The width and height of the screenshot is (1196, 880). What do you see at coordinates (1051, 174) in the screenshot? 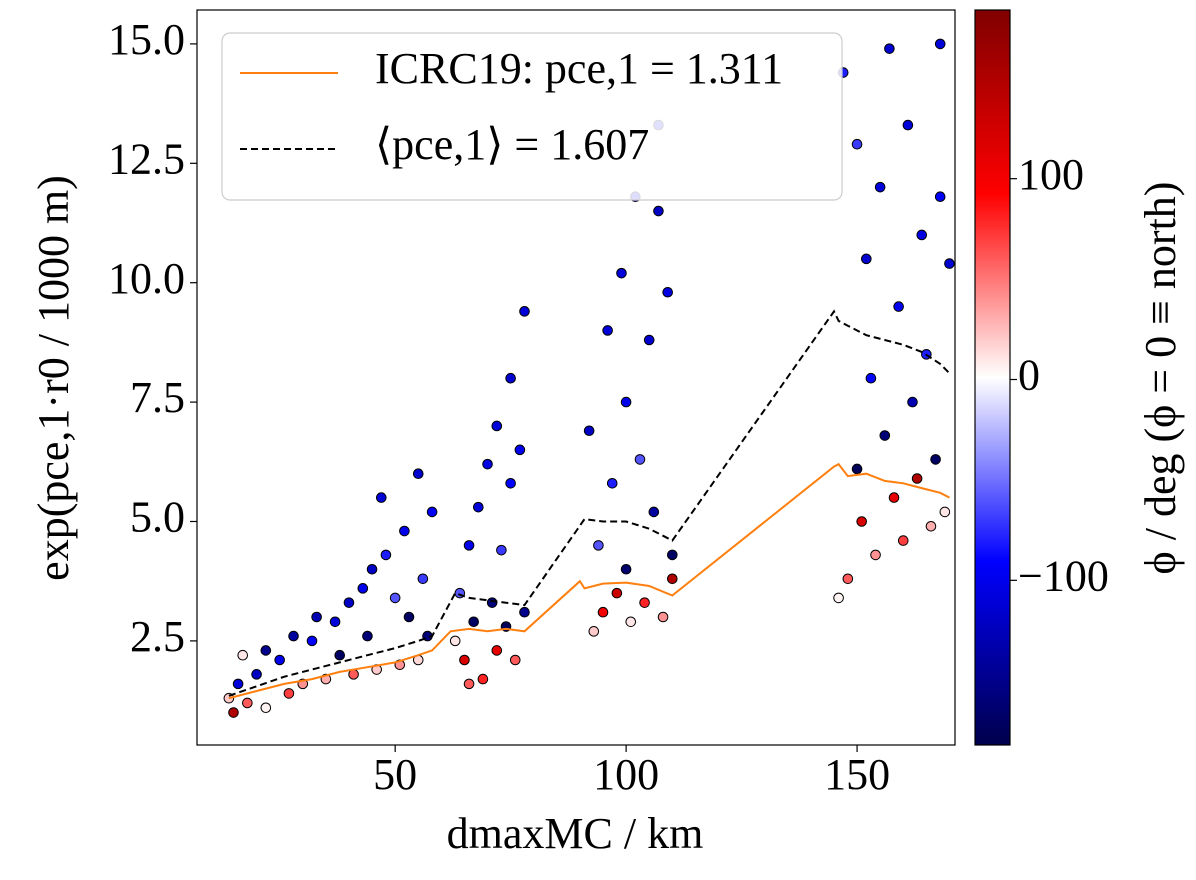
I see `colorbar-tick-label: 100` at bounding box center [1051, 174].